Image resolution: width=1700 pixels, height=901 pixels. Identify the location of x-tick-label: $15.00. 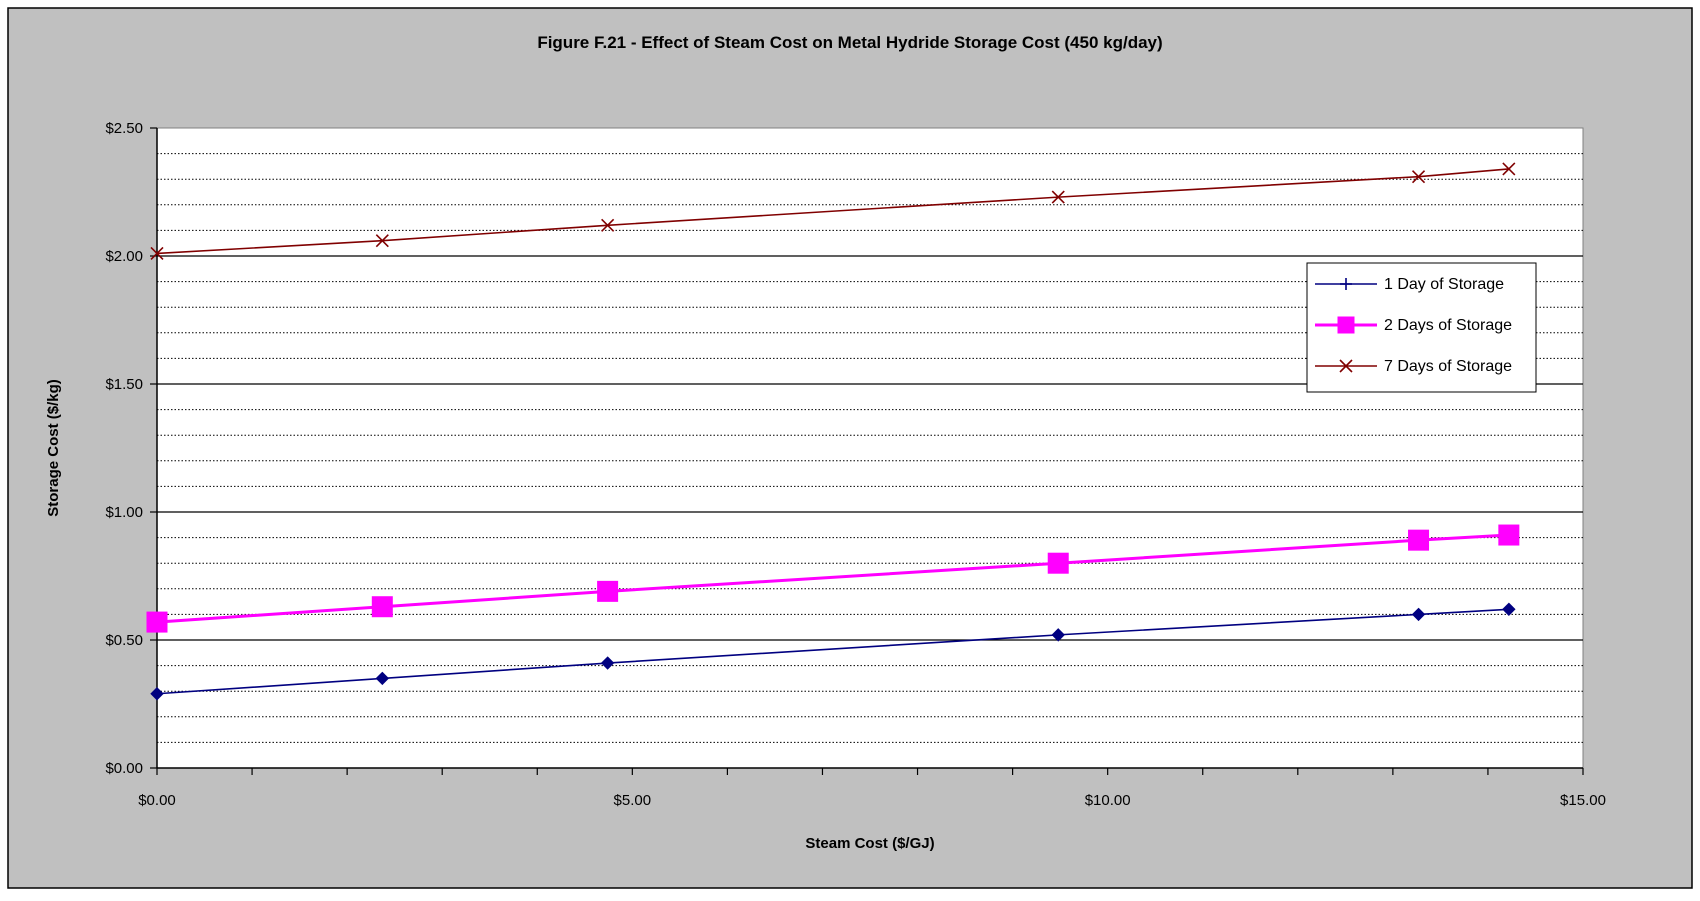
(1583, 800).